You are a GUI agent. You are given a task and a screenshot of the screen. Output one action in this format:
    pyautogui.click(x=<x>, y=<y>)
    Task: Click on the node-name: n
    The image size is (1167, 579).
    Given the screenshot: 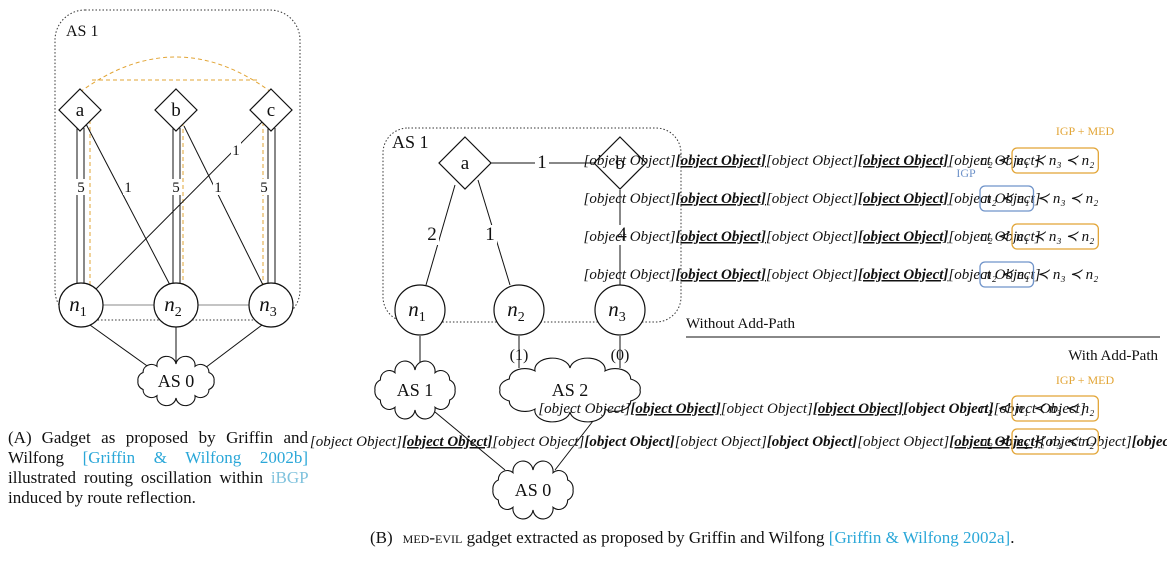 What is the action you would take?
    pyautogui.click(x=74, y=304)
    